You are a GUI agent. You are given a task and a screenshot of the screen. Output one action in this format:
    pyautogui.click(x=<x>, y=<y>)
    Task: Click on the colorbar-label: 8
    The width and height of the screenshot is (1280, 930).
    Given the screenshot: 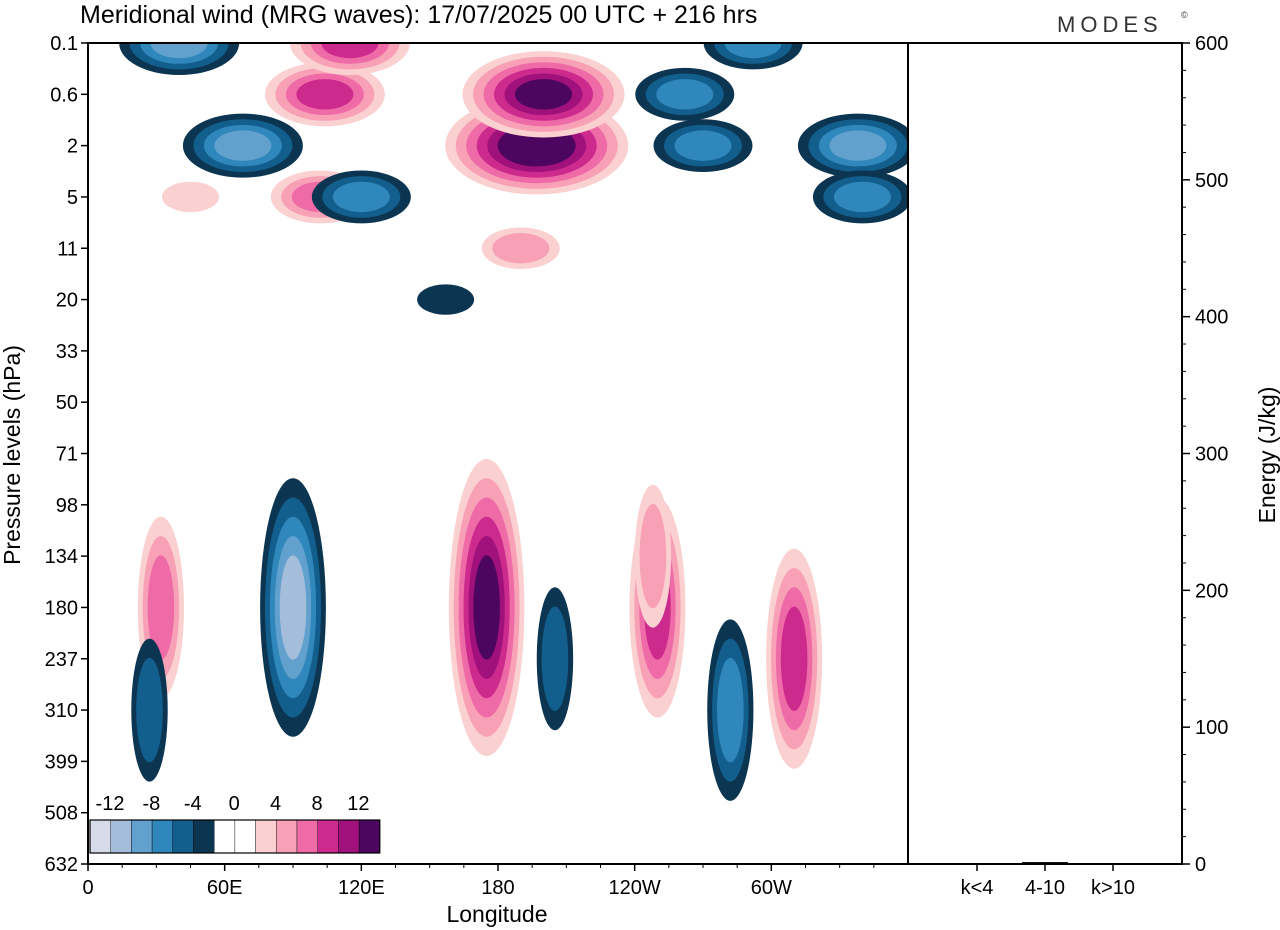 What is the action you would take?
    pyautogui.click(x=316, y=804)
    